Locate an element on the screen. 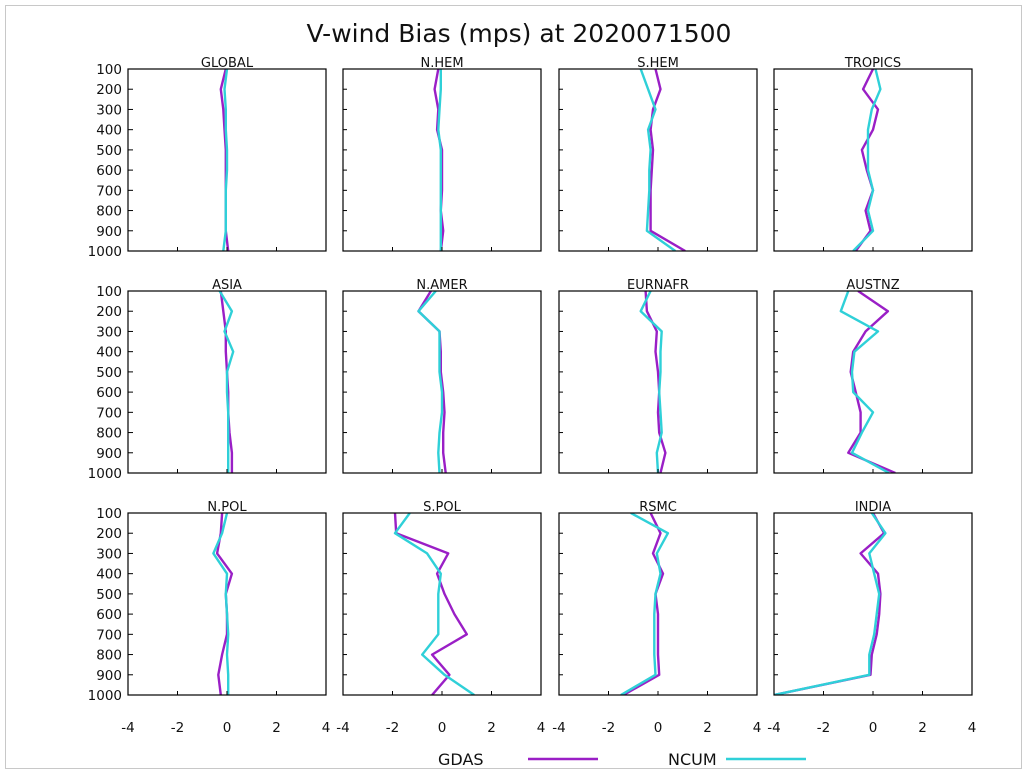 Image resolution: width=1029 pixels, height=776 pixels. panel-title: AUSTNZ is located at coordinates (872, 285).